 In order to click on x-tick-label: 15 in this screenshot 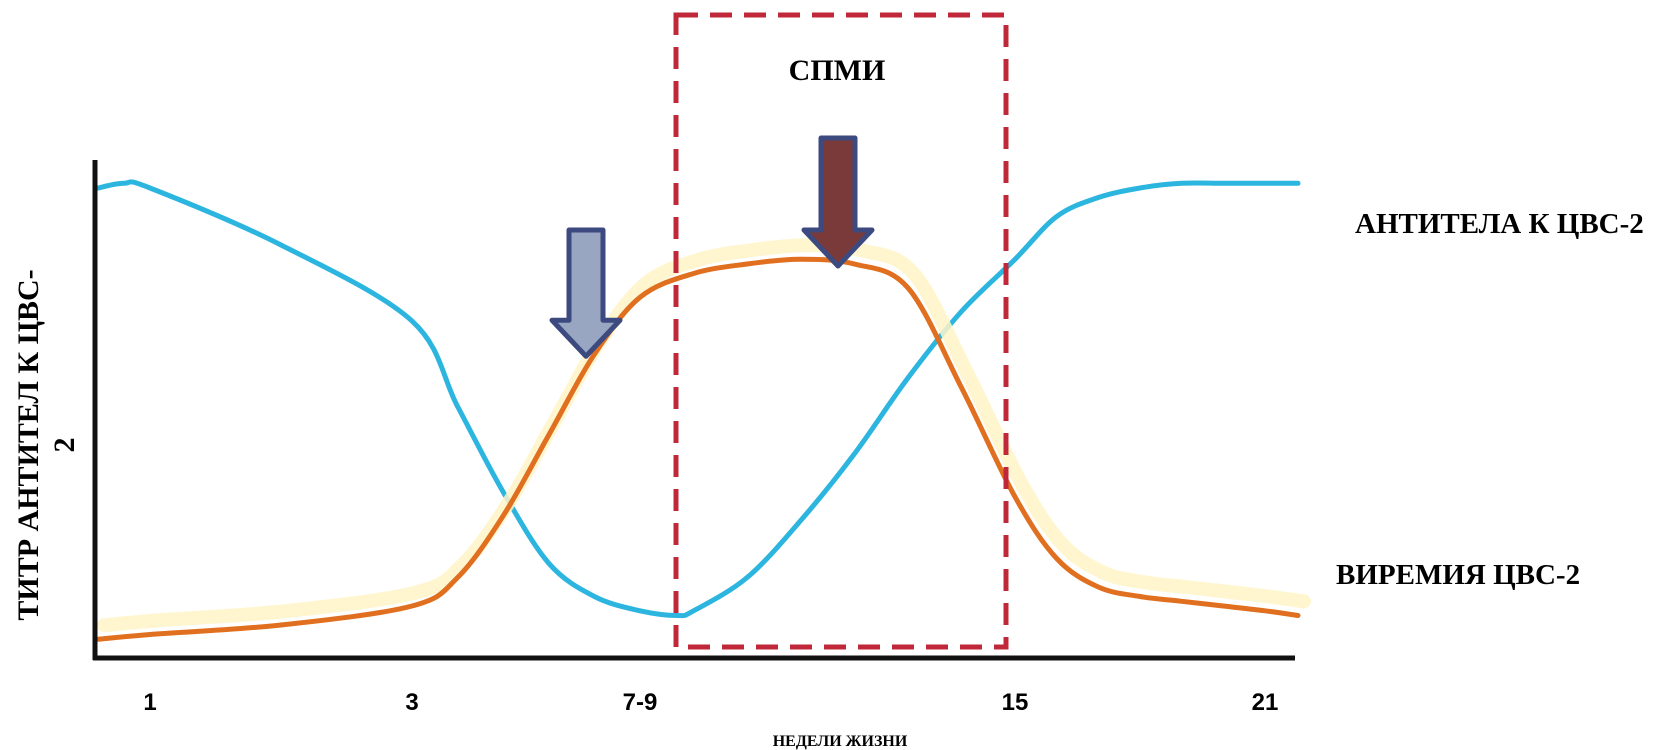, I will do `click(1015, 702)`.